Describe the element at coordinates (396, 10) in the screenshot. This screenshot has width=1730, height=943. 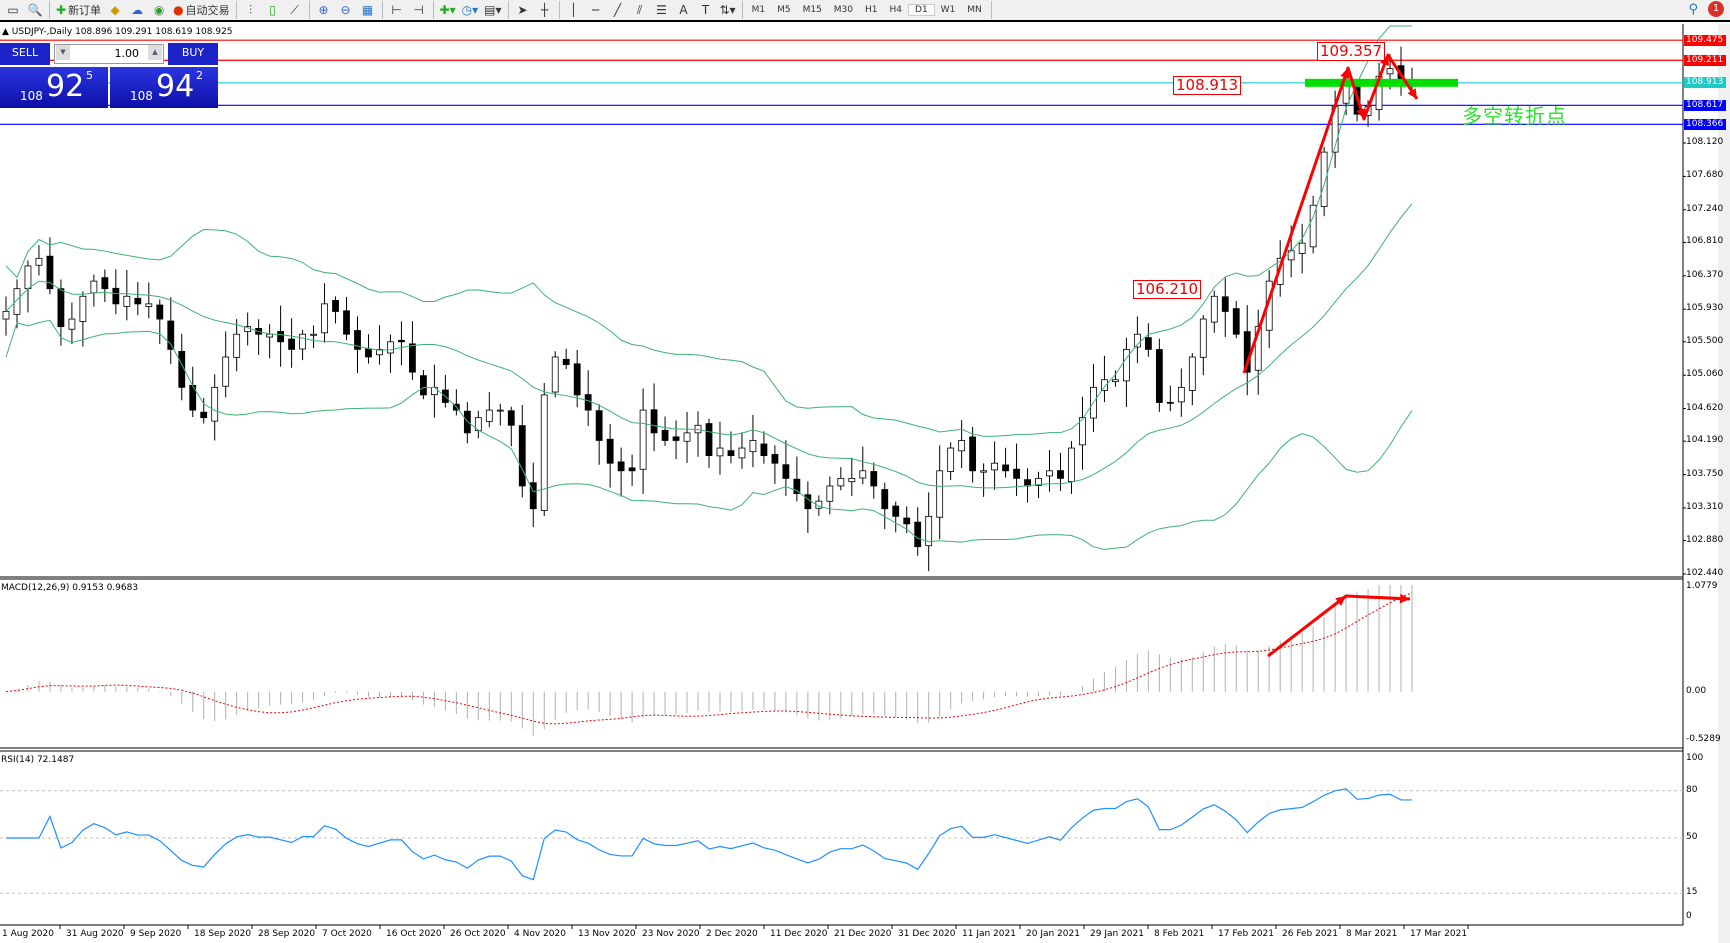
I see `auto-scroll-icon: ⊢` at that location.